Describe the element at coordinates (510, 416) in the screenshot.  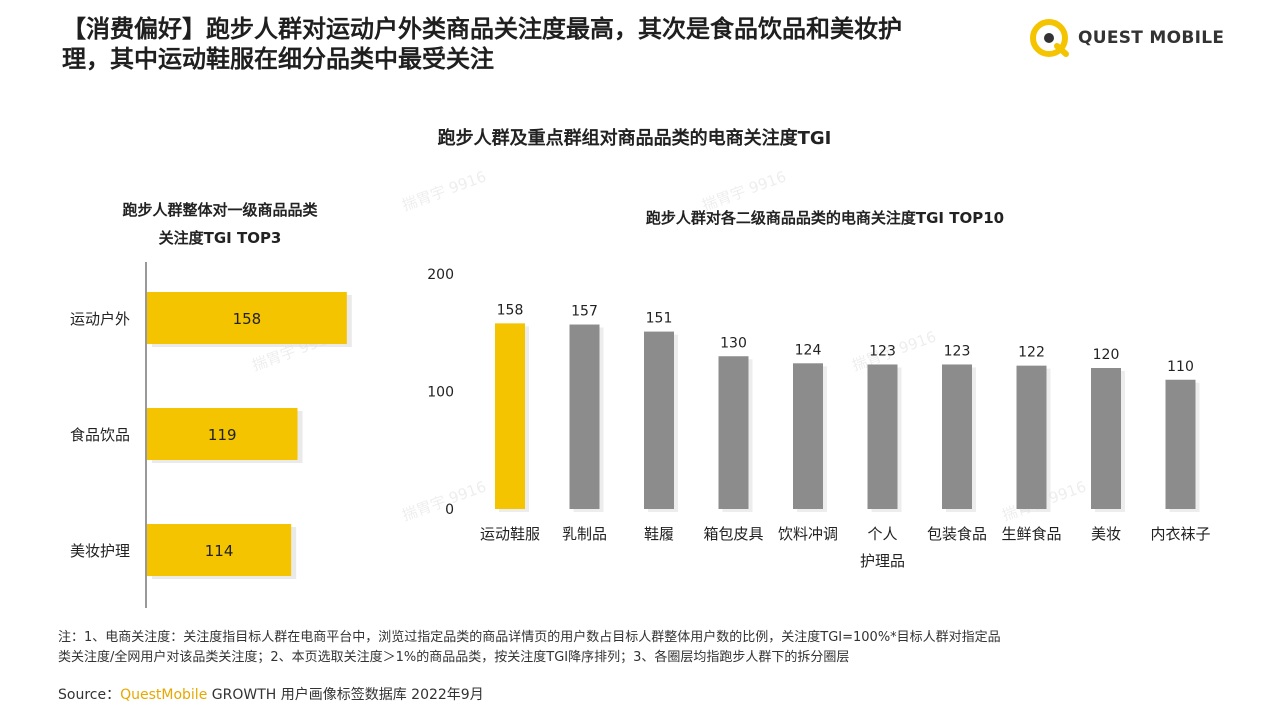
I see `bar-运动鞋服` at that location.